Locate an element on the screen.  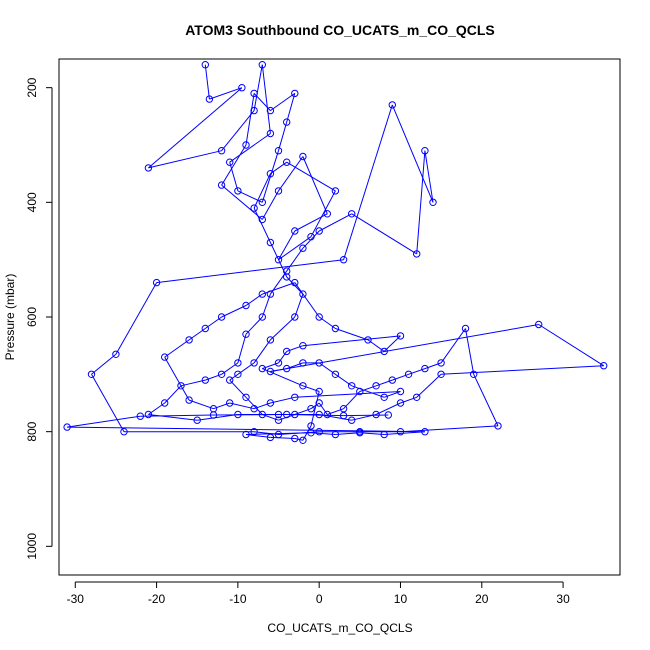
y-axis: 200 400 600 800 1000 is located at coordinates (39, 318).